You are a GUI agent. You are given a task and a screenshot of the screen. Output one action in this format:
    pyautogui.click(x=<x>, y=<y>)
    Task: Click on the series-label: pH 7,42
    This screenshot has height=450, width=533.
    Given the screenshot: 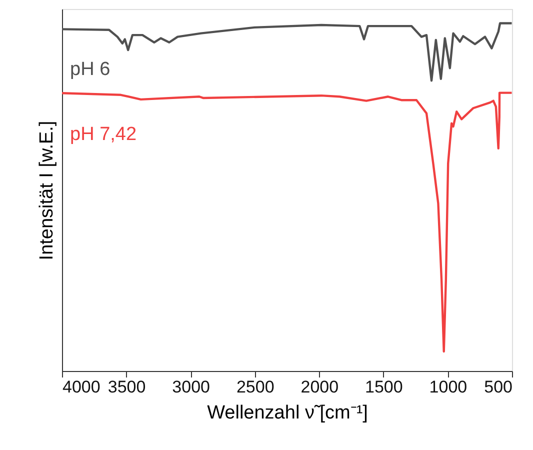 What is the action you would take?
    pyautogui.click(x=103, y=134)
    